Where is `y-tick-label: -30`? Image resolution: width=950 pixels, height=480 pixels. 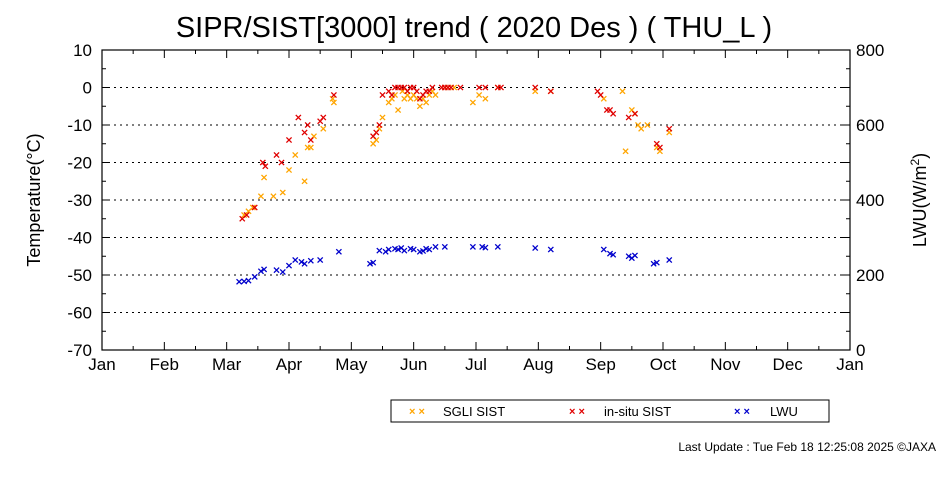
y-tick-label: -30 is located at coordinates (79, 200).